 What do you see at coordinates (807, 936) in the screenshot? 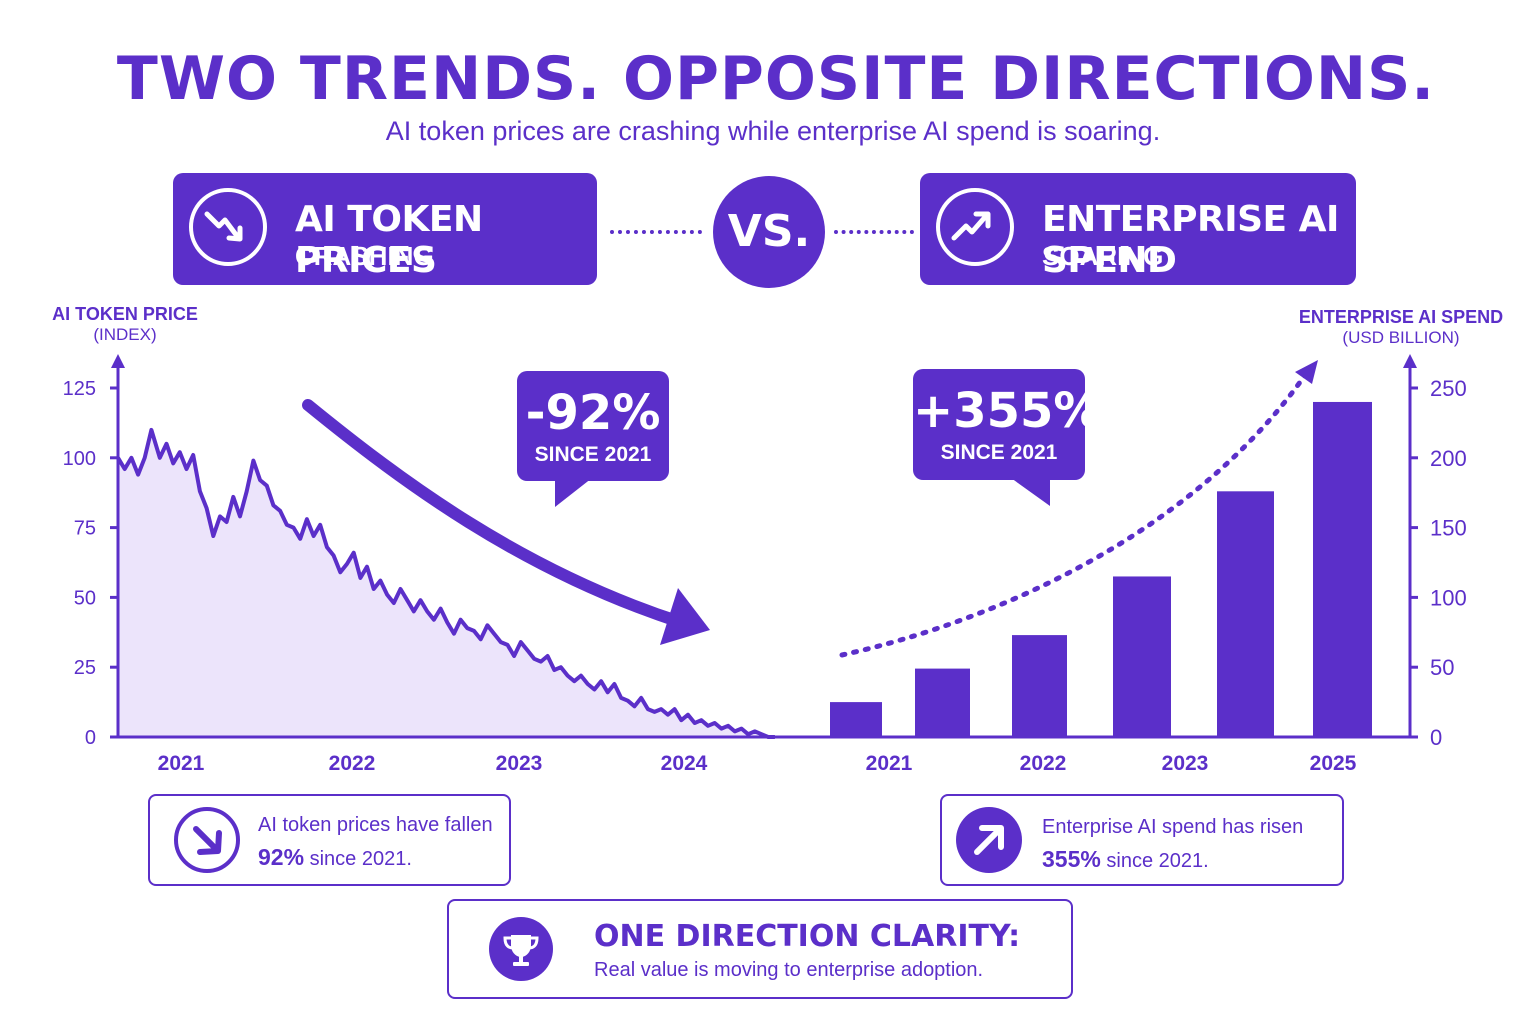
I see `conclusion-title: ONE DIRECTION CLARITY:` at bounding box center [807, 936].